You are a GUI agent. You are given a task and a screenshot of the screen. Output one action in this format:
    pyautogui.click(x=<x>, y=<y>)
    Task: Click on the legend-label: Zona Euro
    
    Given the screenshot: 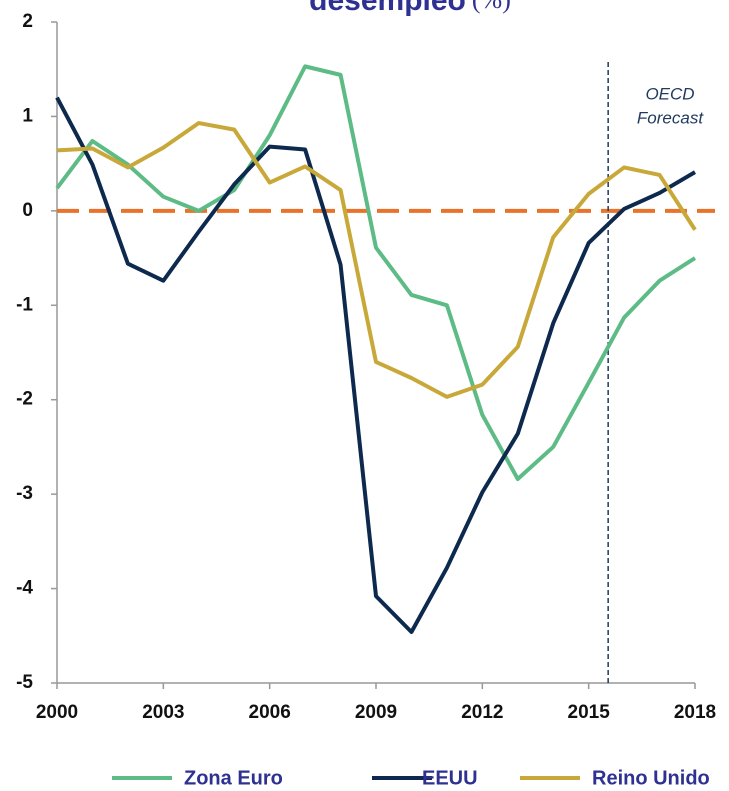 What is the action you would take?
    pyautogui.click(x=233, y=778)
    